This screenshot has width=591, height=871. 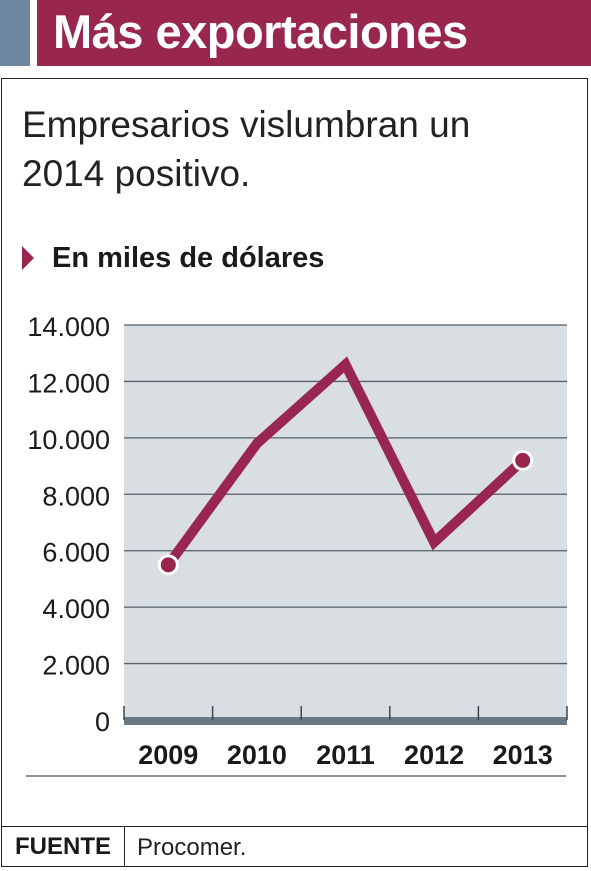 What do you see at coordinates (523, 755) in the screenshot?
I see `x-tick-label: 2013` at bounding box center [523, 755].